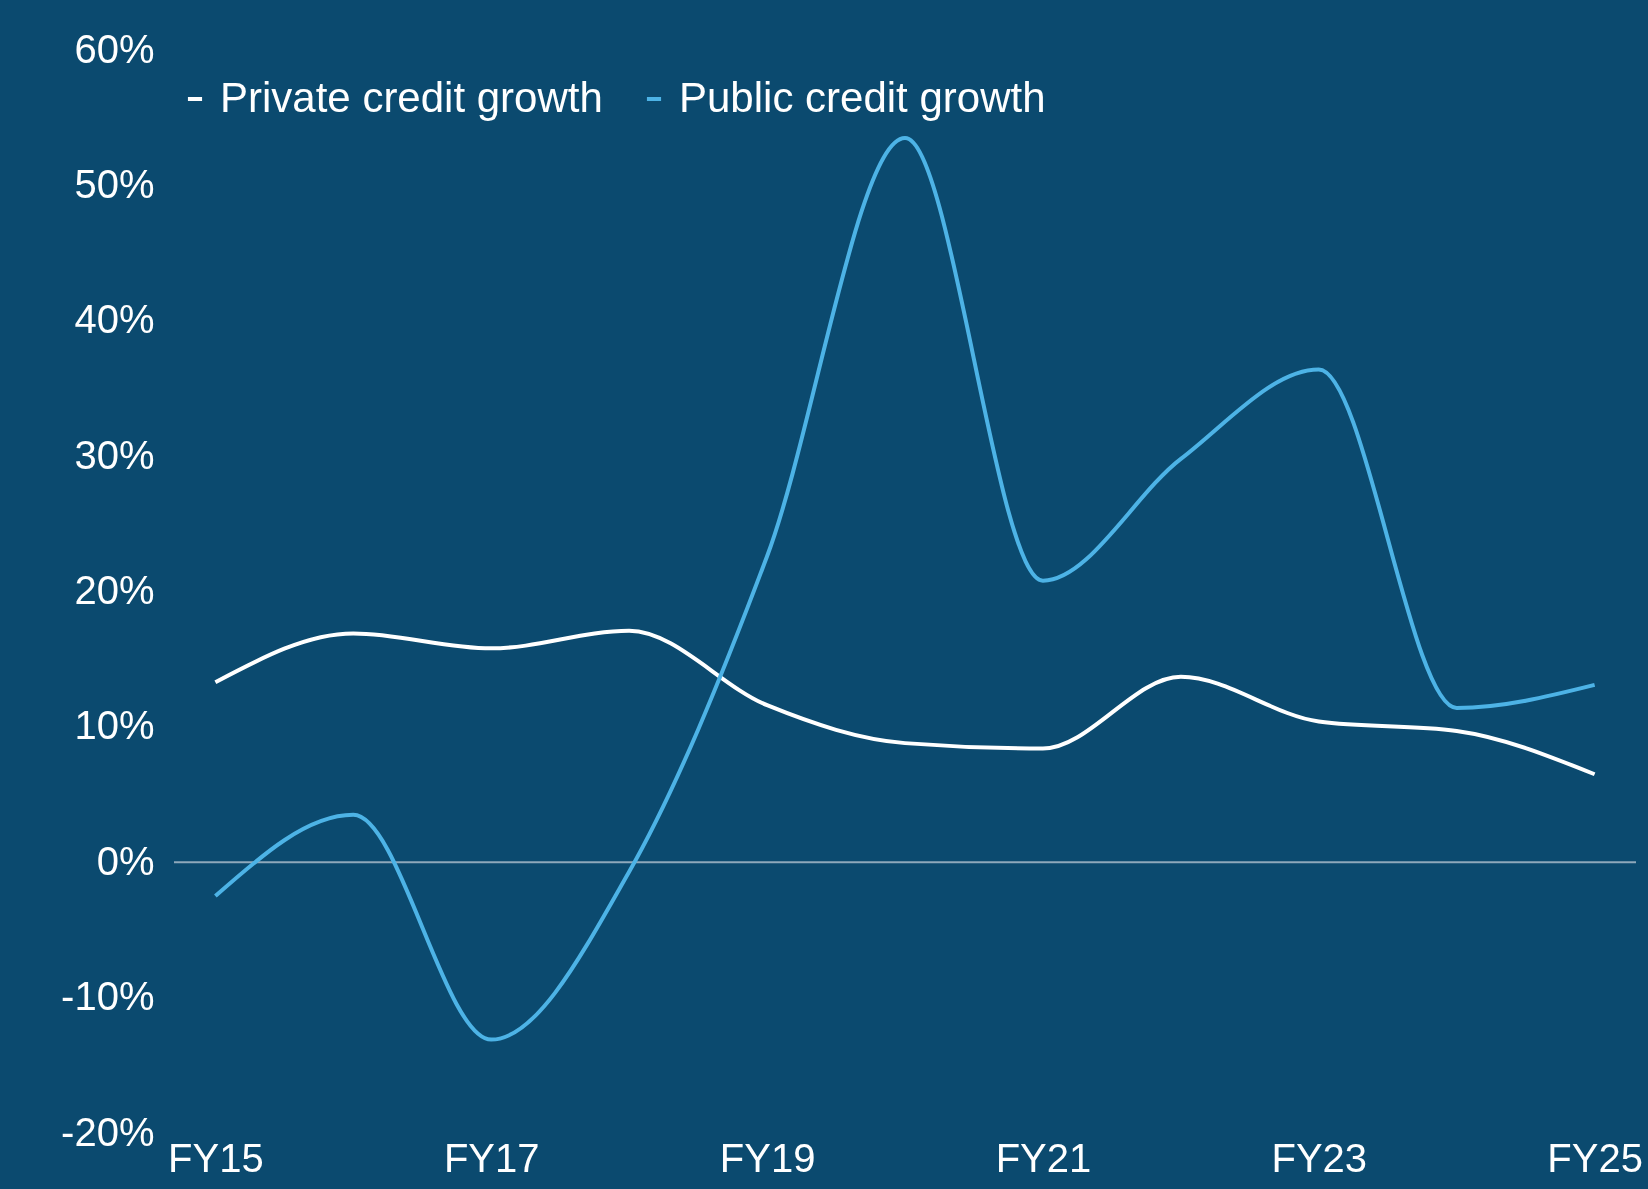 Image resolution: width=1648 pixels, height=1189 pixels. Describe the element at coordinates (125, 860) in the screenshot. I see `y-tick-label: 0%` at that location.